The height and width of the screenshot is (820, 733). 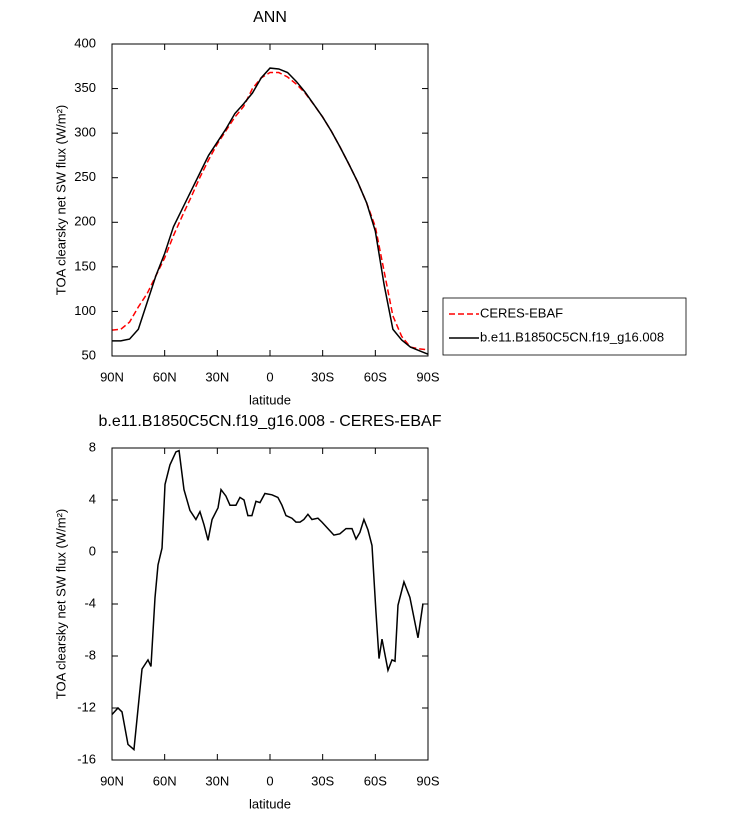 I want to click on legend-box, so click(x=564, y=326).